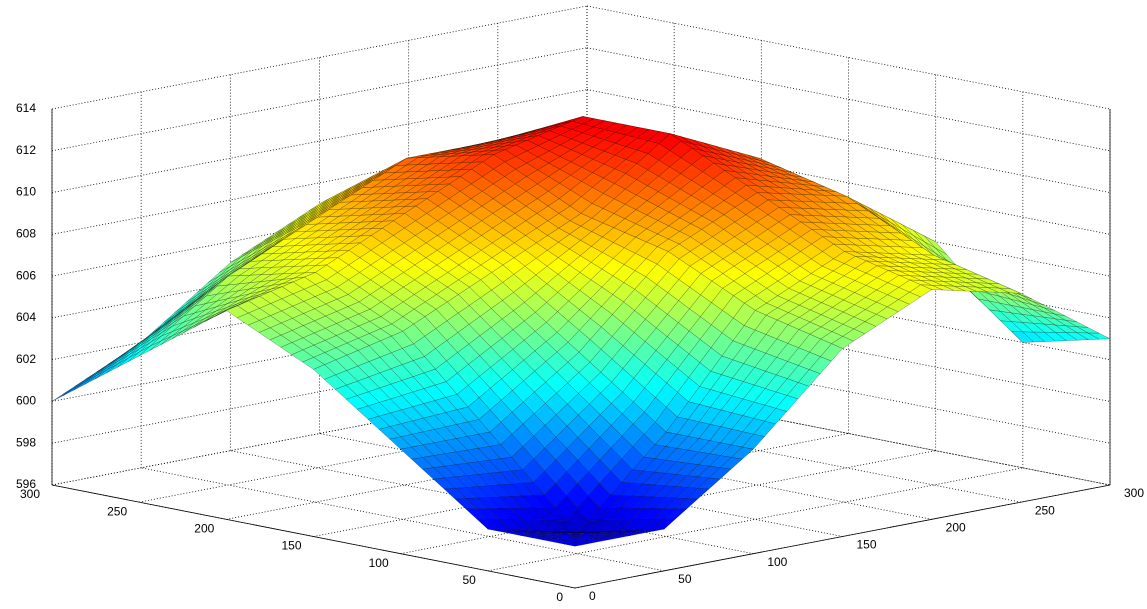 This screenshot has height=609, width=1147. What do you see at coordinates (26, 192) in the screenshot?
I see `z-tick-label: 610` at bounding box center [26, 192].